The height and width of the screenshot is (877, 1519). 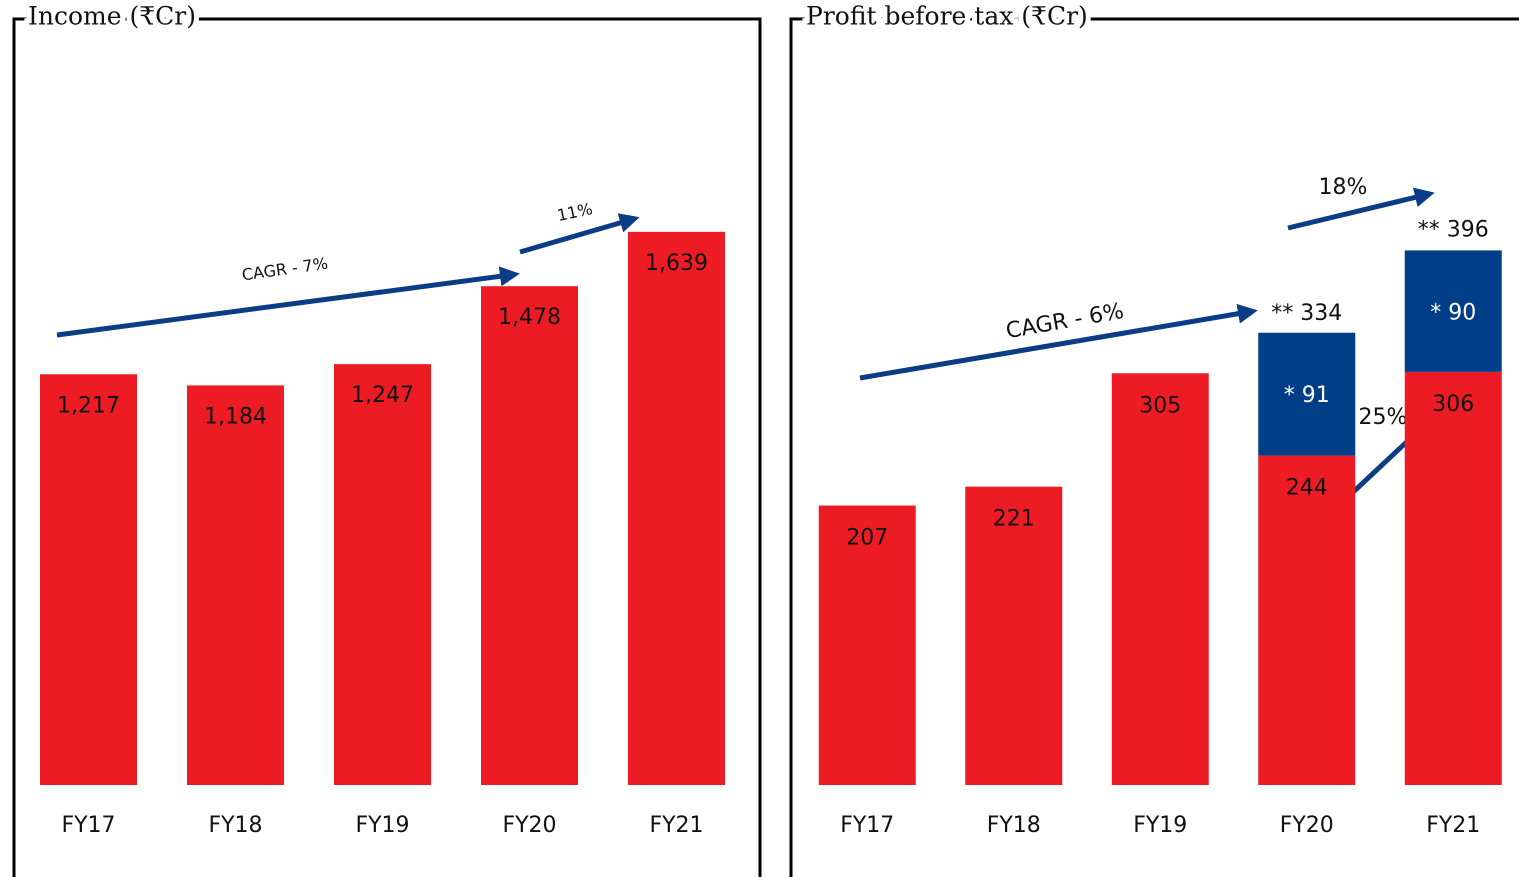 What do you see at coordinates (1453, 404) in the screenshot?
I see `value-label: 306` at bounding box center [1453, 404].